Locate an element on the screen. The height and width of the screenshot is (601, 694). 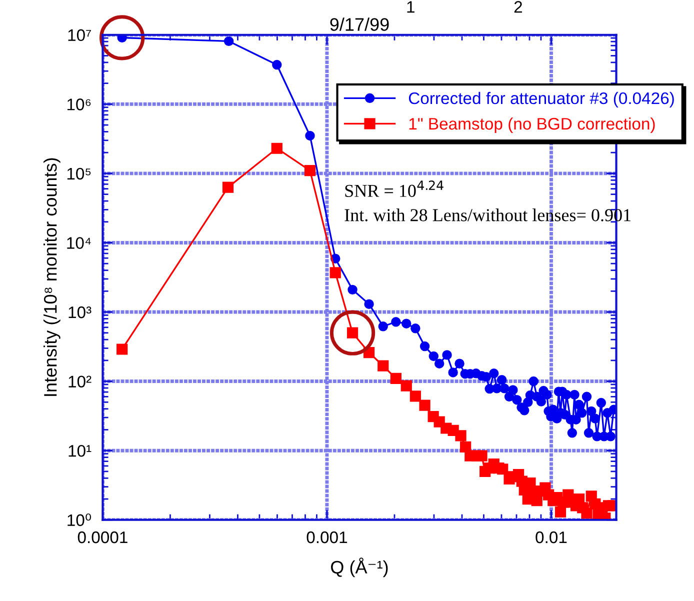
chart-title: 9/17/99 is located at coordinates (359, 24).